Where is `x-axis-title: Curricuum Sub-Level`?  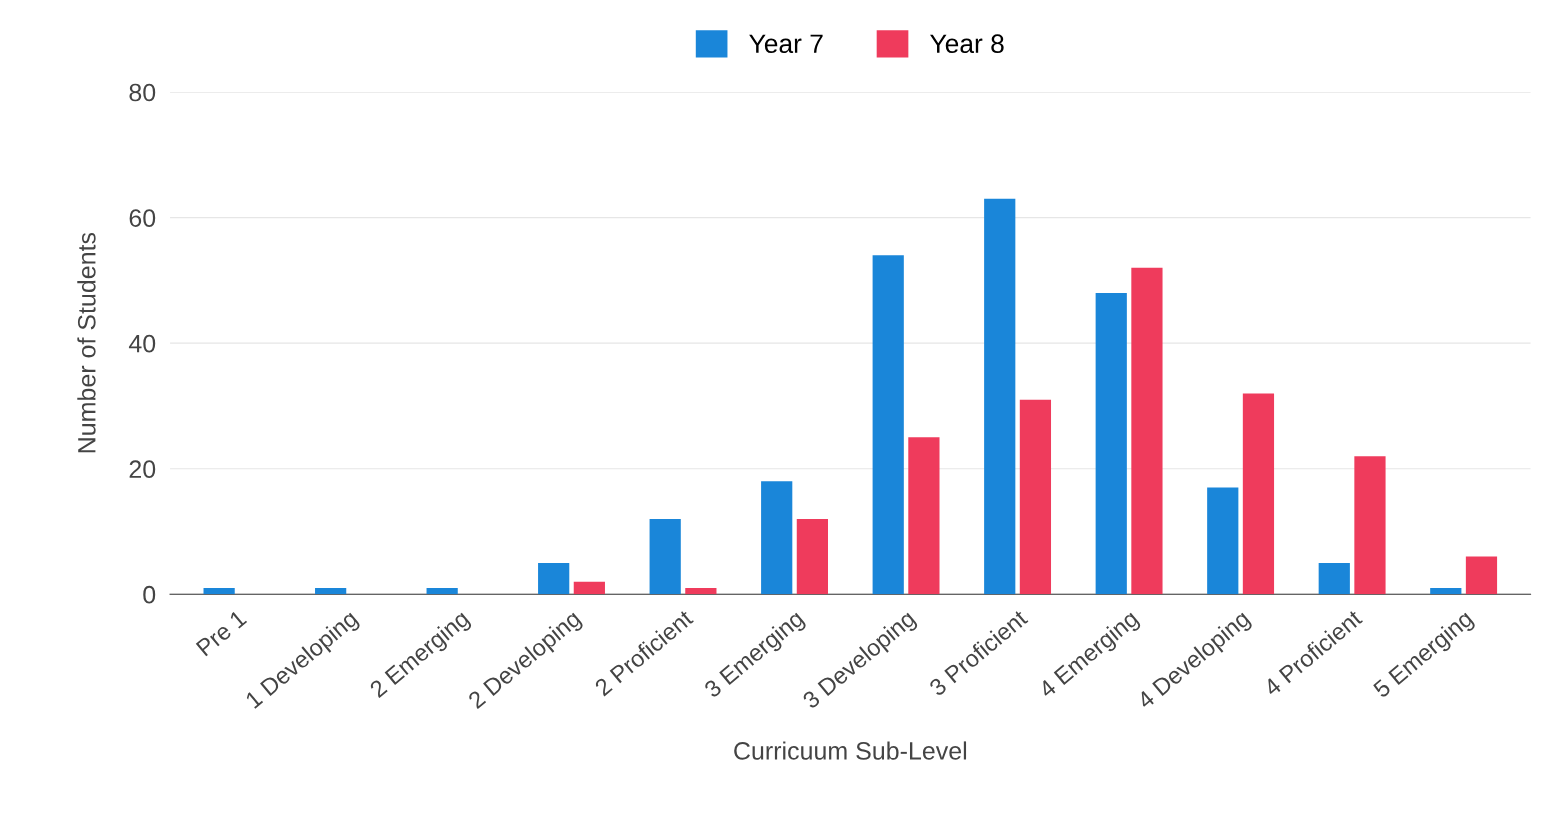 x-axis-title: Curricuum Sub-Level is located at coordinates (850, 750).